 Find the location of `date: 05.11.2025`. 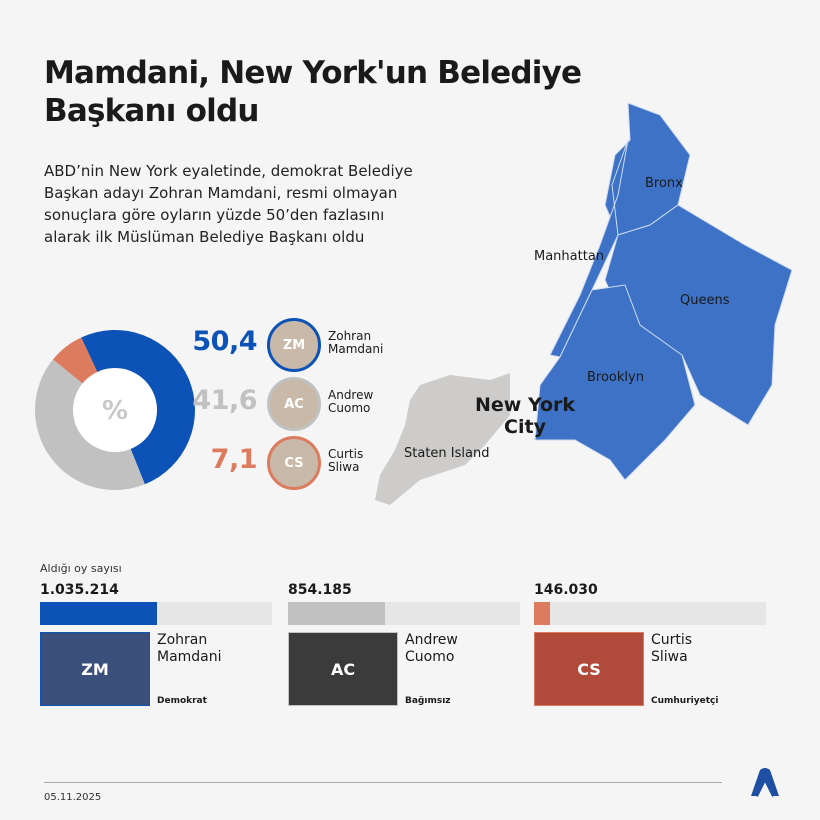

date: 05.11.2025 is located at coordinates (73, 797).